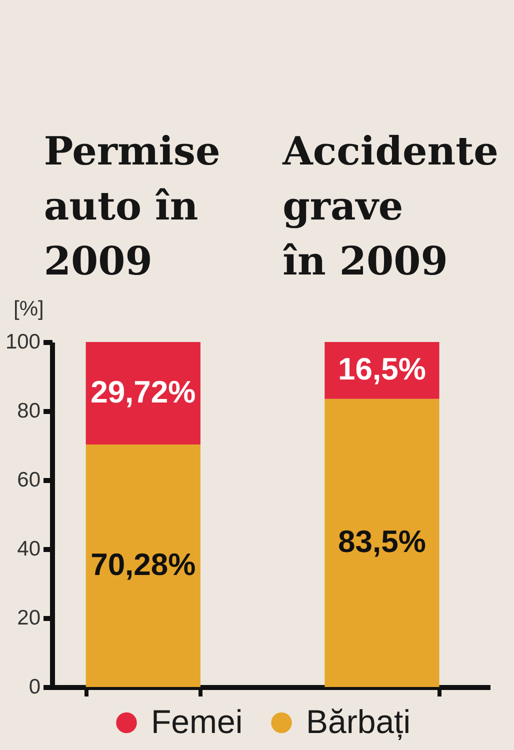 The width and height of the screenshot is (514, 750). I want to click on y-tick-label: 20, so click(28, 618).